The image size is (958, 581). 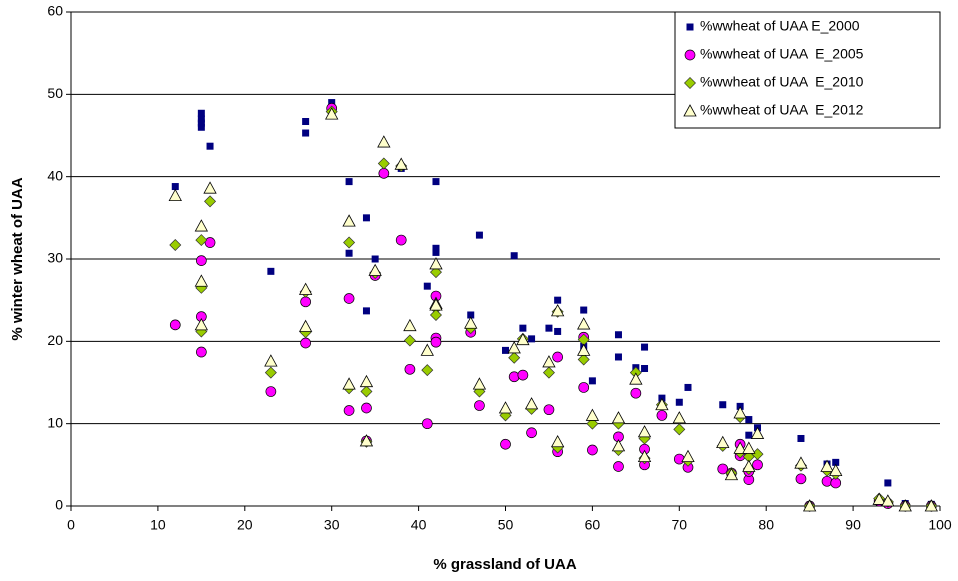 I want to click on legend-label: %wwheat of UAA E_2005, so click(x=782, y=54).